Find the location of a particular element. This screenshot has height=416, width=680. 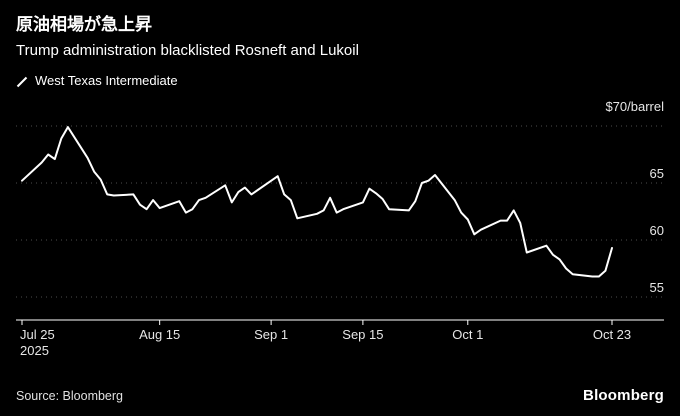

x-tick-label: Sep 15 is located at coordinates (362, 334).